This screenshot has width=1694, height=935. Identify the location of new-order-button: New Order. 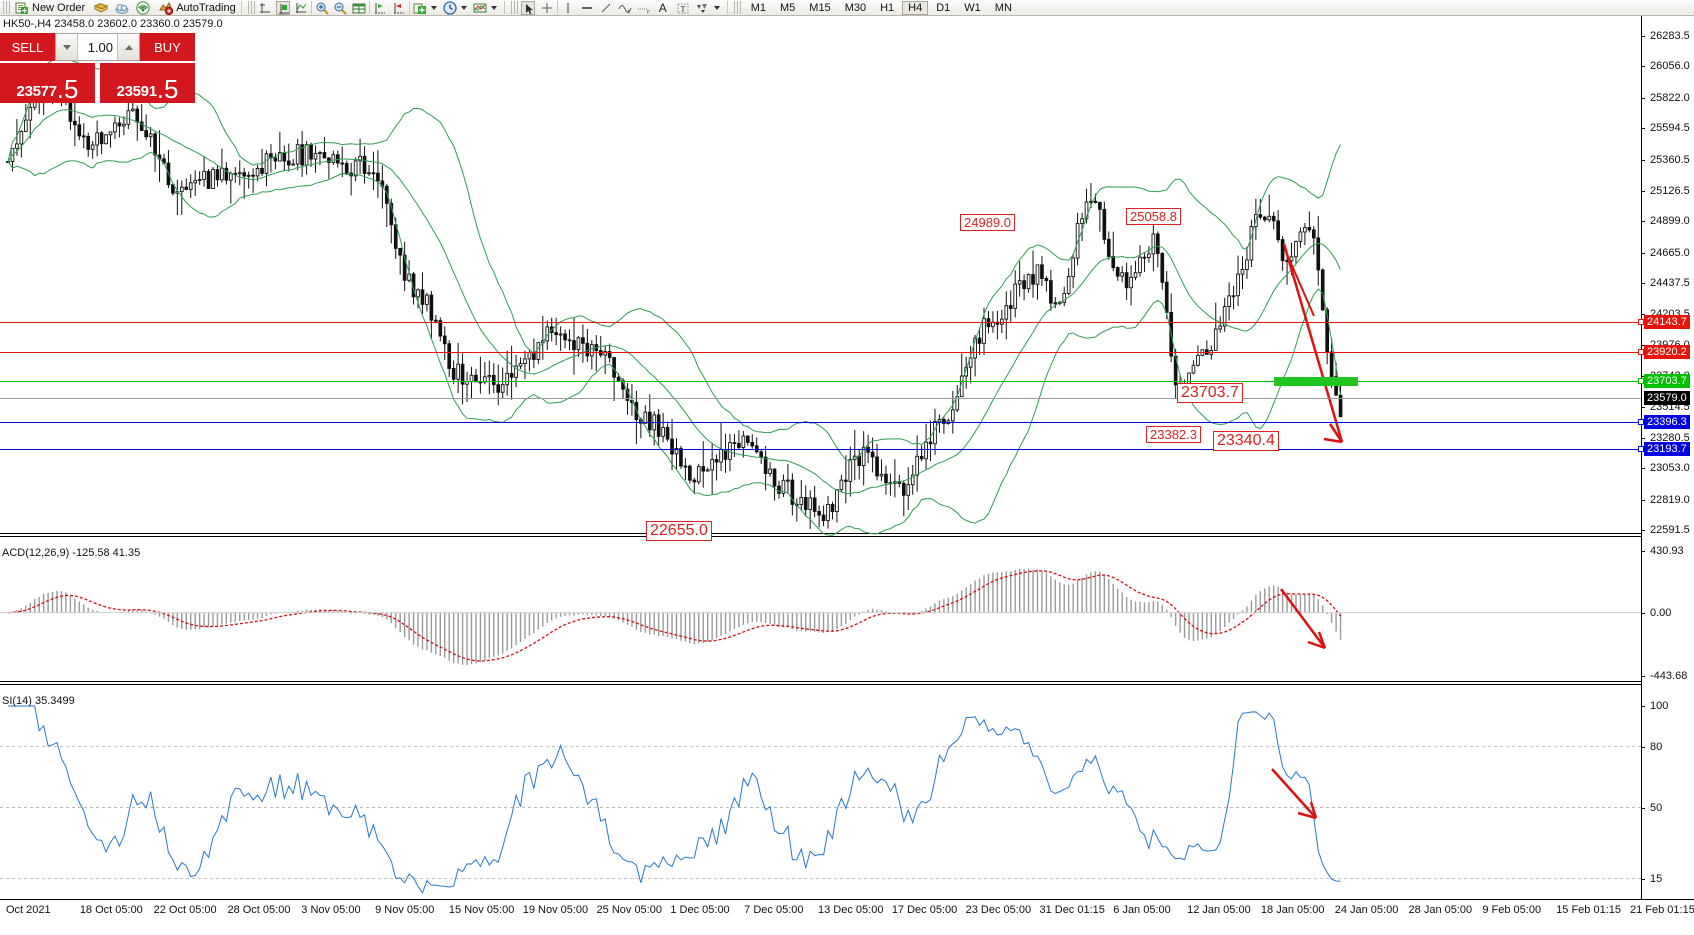
(50, 7).